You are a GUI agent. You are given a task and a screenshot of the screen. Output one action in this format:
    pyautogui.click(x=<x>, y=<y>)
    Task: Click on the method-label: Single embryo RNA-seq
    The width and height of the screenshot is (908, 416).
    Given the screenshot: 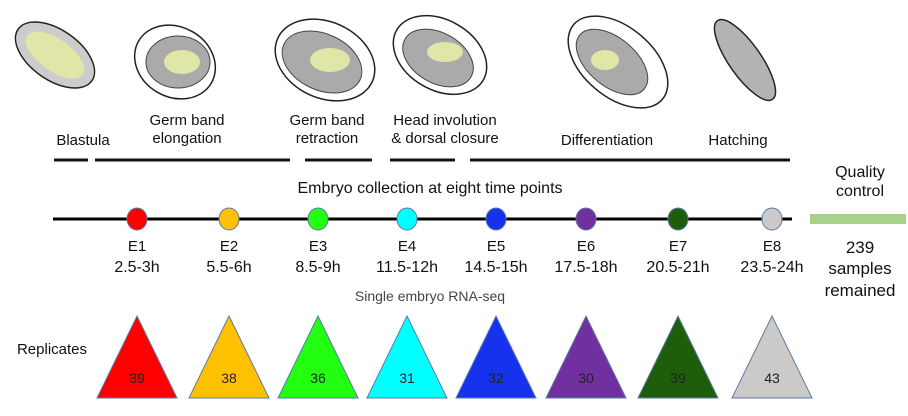 What is the action you would take?
    pyautogui.click(x=430, y=296)
    